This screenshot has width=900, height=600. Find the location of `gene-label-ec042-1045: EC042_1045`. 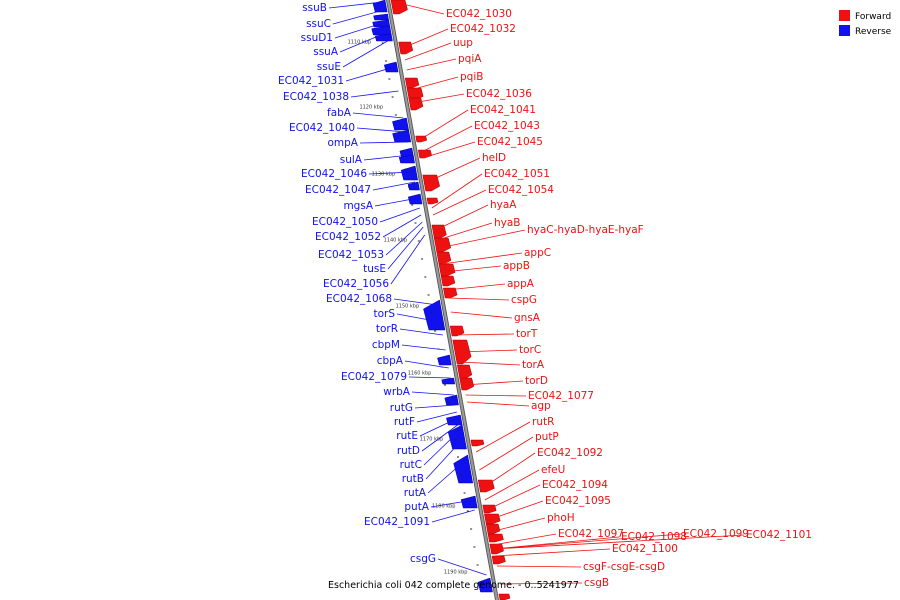

gene-label-ec042-1045: EC042_1045 is located at coordinates (510, 142).